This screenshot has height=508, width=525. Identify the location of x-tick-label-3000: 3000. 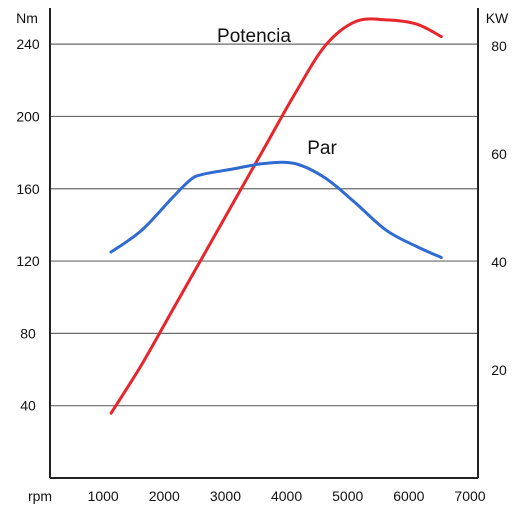
(225, 496).